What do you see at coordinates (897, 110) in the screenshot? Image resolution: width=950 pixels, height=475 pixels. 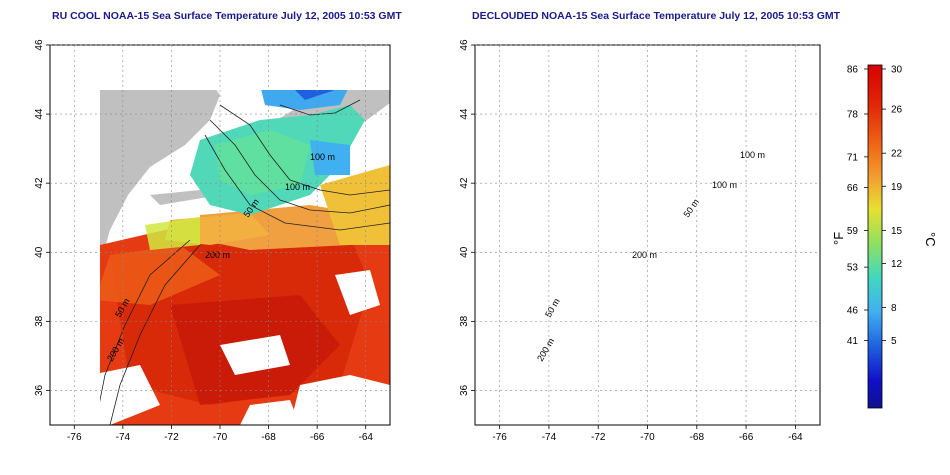 I see `celsius-tick-label: 26` at bounding box center [897, 110].